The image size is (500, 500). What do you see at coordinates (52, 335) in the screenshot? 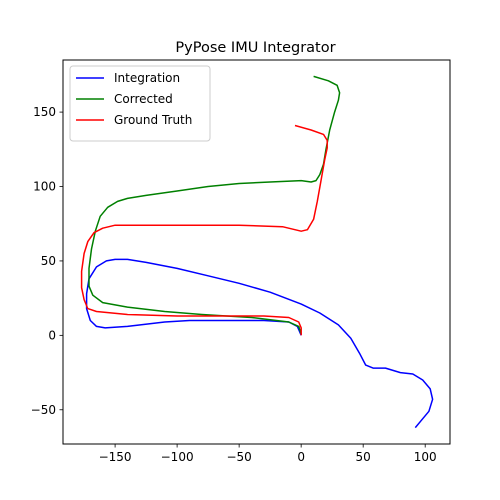
I see `y-tick-label: 0` at bounding box center [52, 335].